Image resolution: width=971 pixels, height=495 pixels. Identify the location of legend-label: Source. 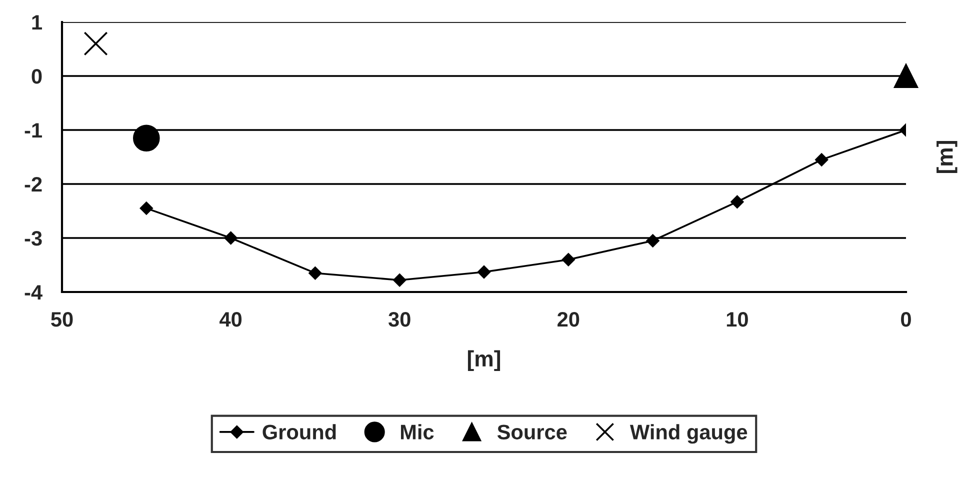
(532, 432).